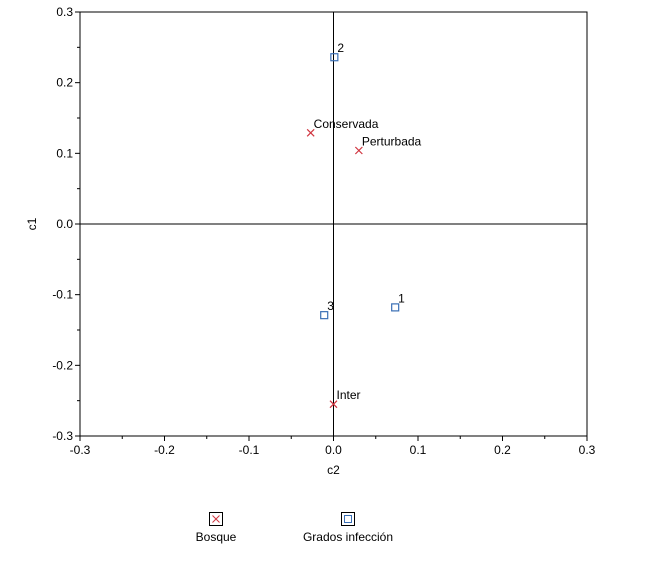  Describe the element at coordinates (333, 470) in the screenshot. I see `x-axis-label: c2` at that location.